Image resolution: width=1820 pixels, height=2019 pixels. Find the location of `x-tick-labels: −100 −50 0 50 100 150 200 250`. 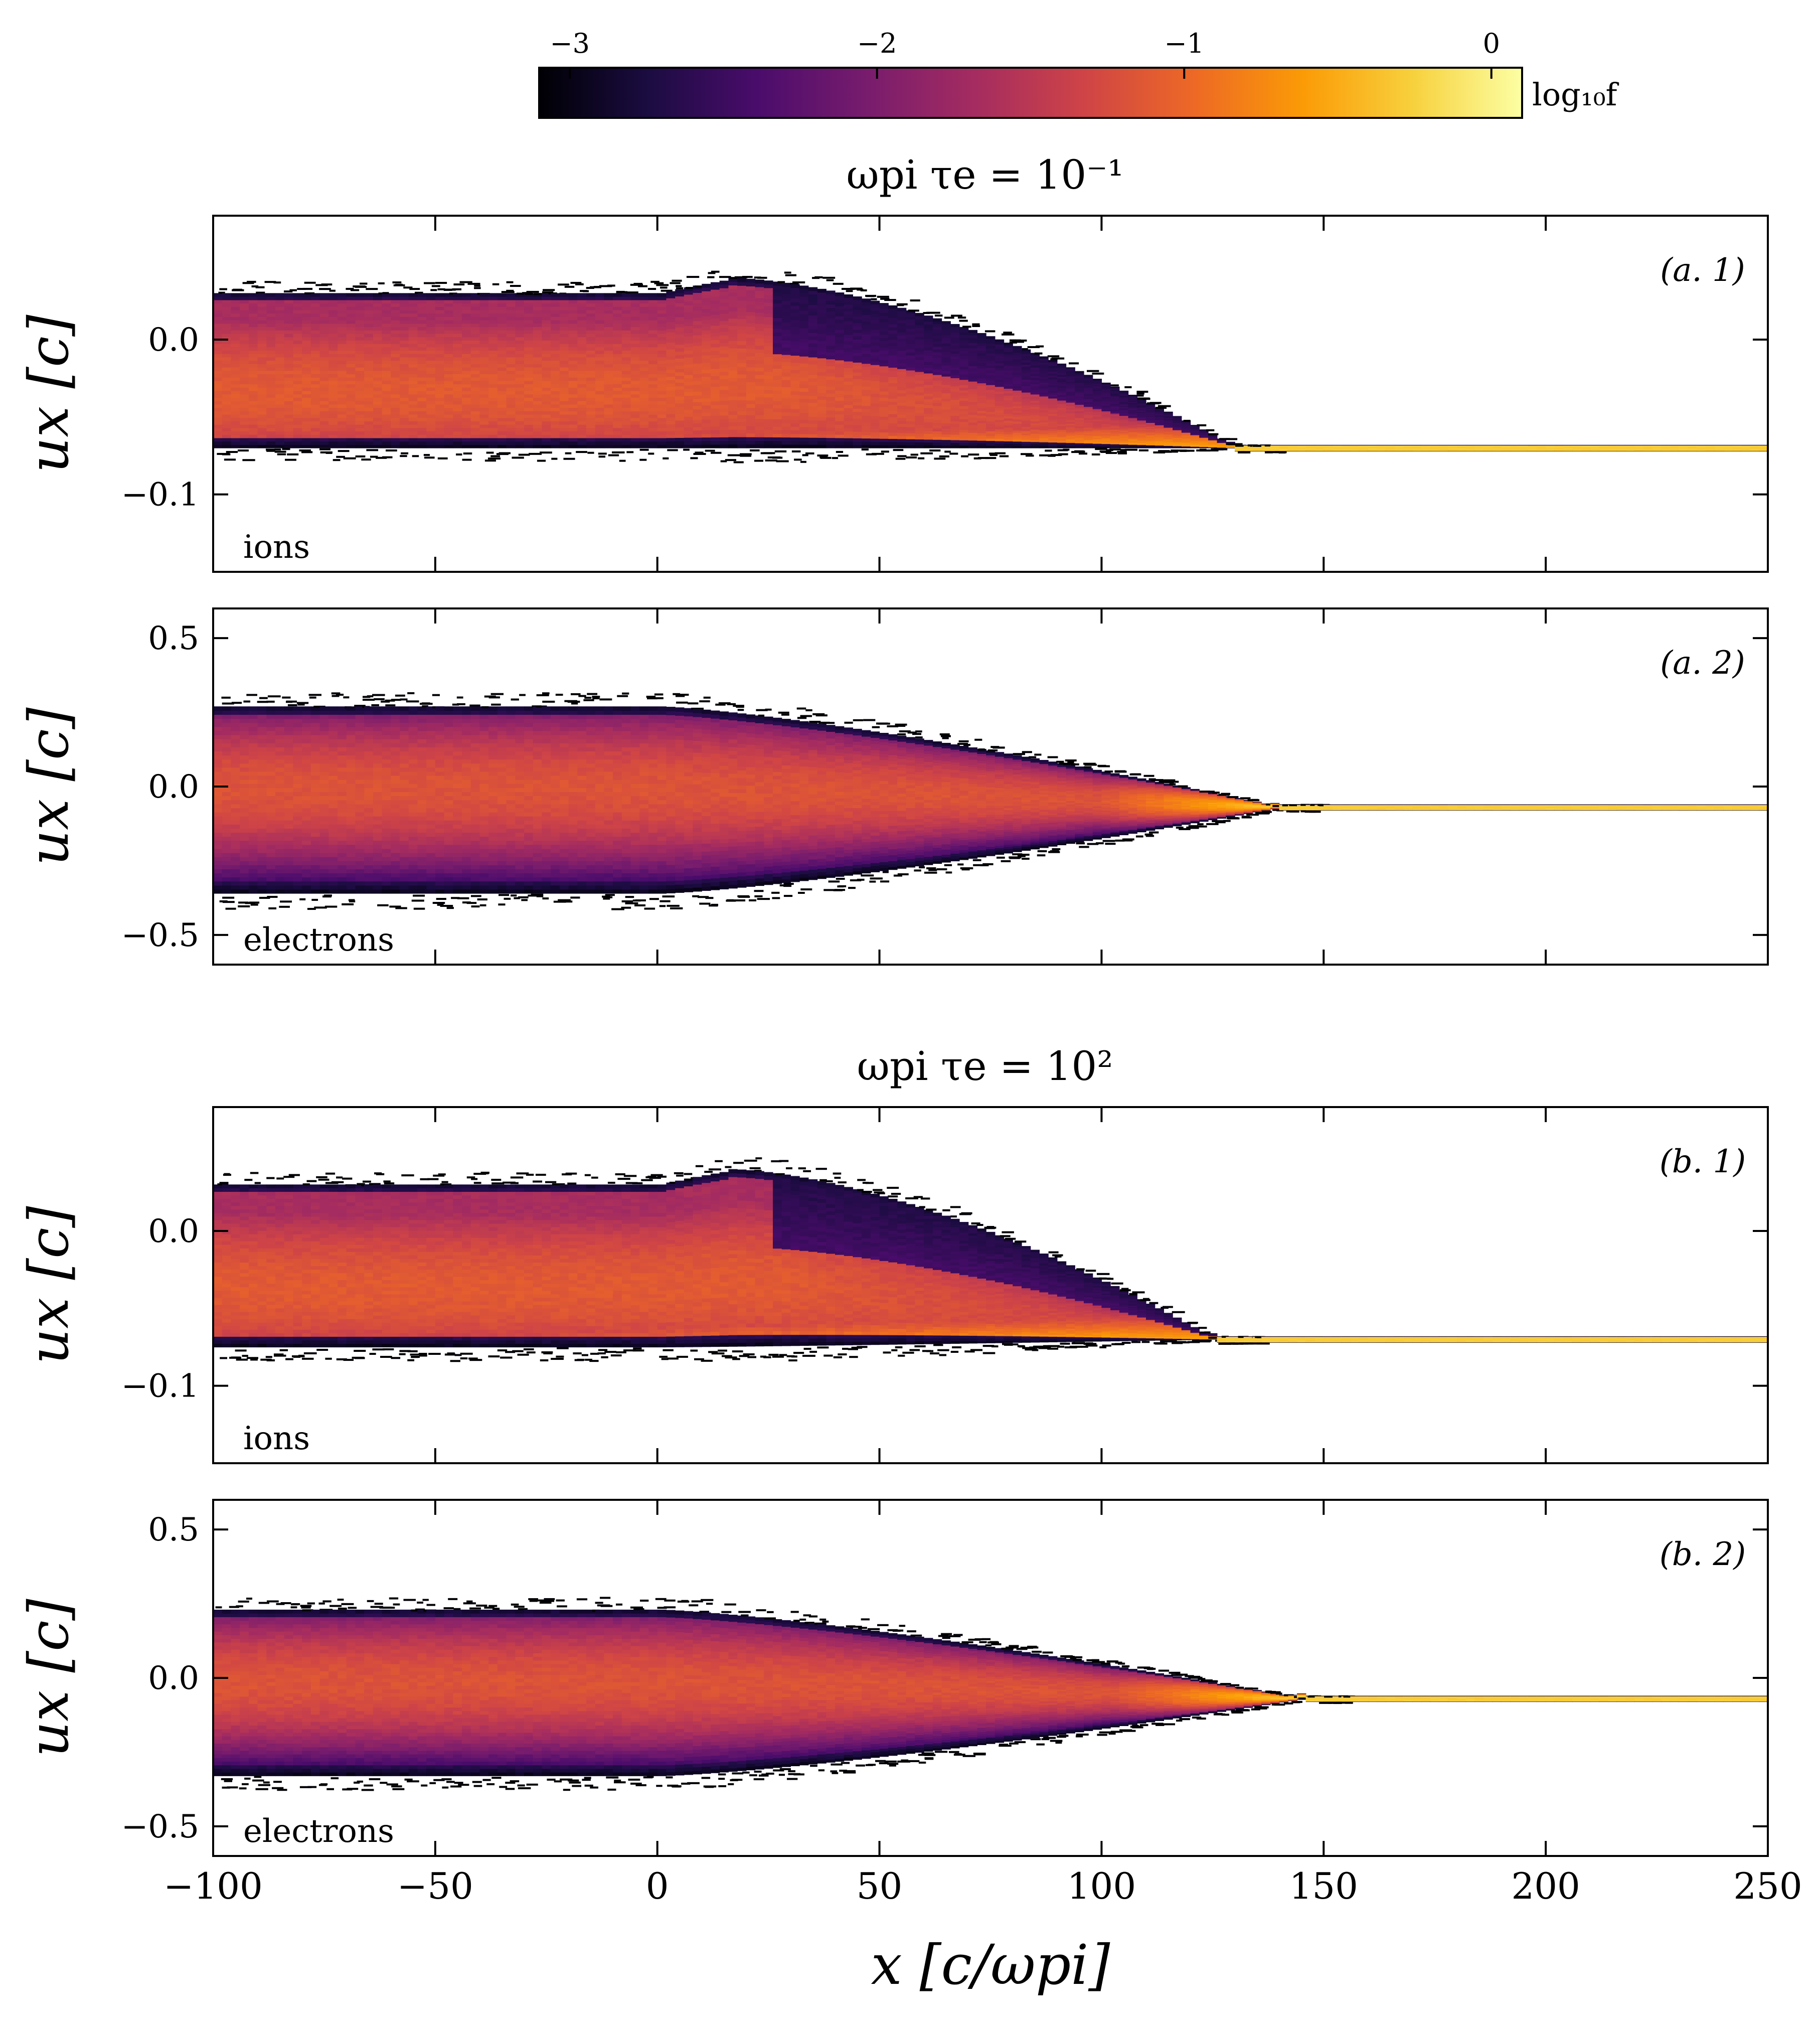

x-tick-labels: −100 −50 0 50 100 150 200 250 is located at coordinates (982, 1886).